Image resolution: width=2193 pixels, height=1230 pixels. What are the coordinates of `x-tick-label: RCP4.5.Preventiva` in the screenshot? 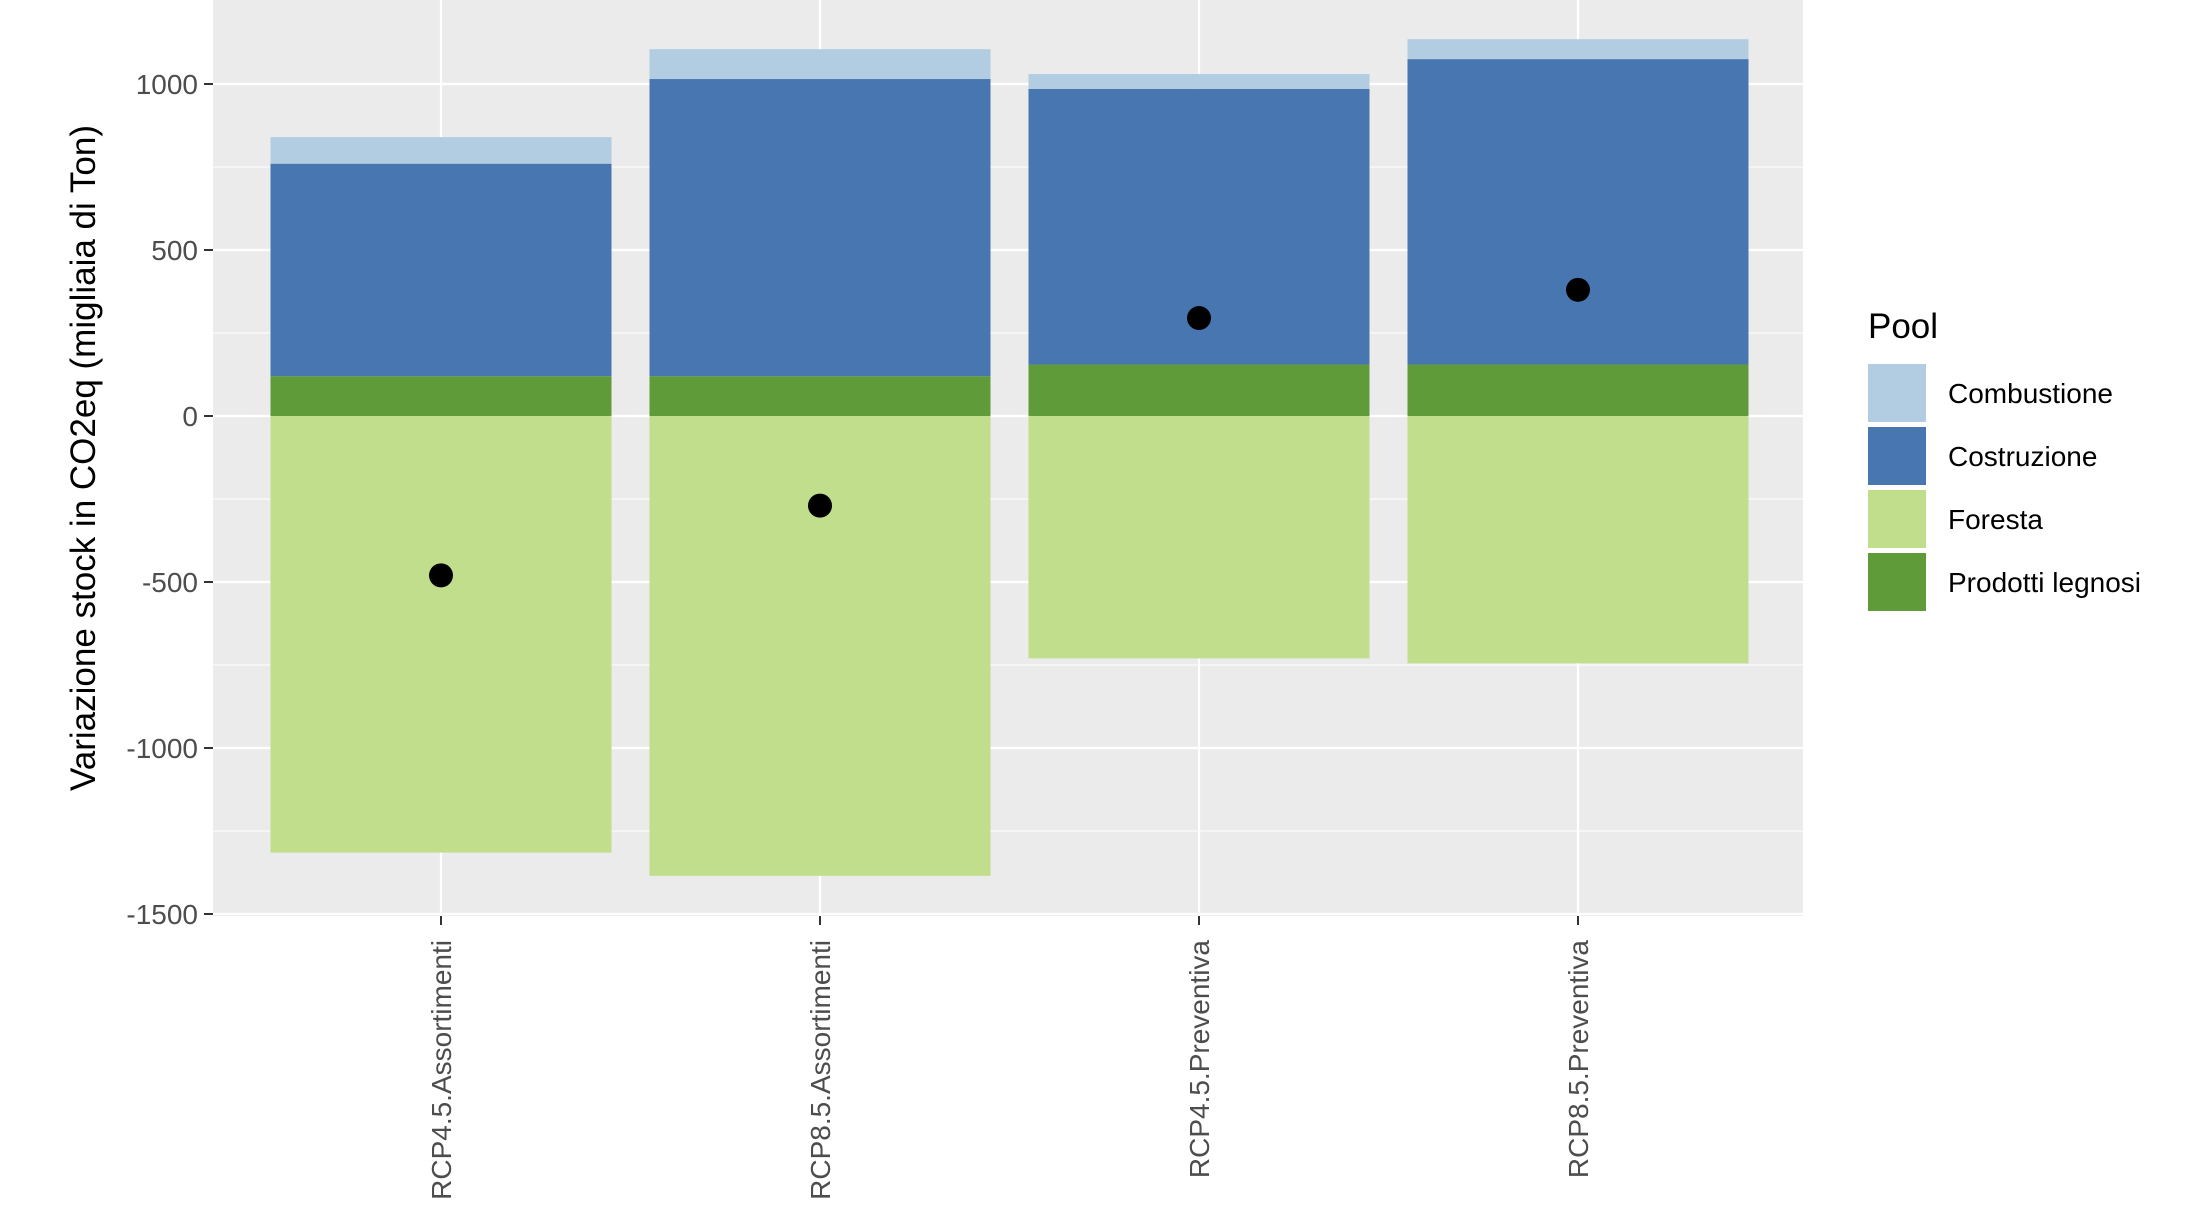 It's located at (1199, 1059).